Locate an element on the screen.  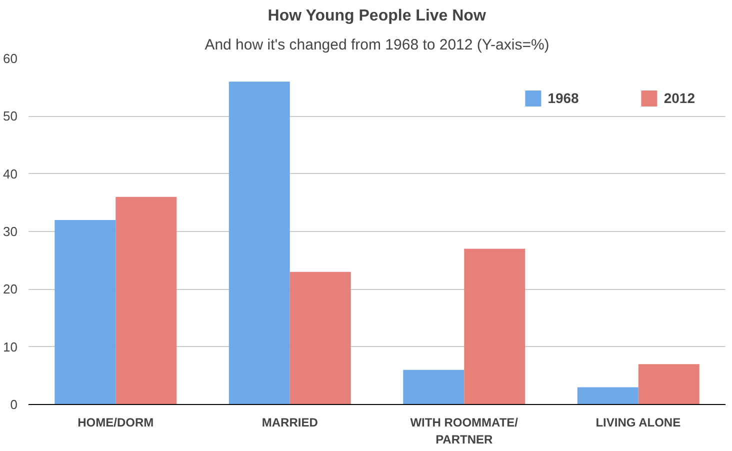
chart-subtitle: And how it's changed from 1968 to 2012 (Y-axis=%) is located at coordinates (377, 45).